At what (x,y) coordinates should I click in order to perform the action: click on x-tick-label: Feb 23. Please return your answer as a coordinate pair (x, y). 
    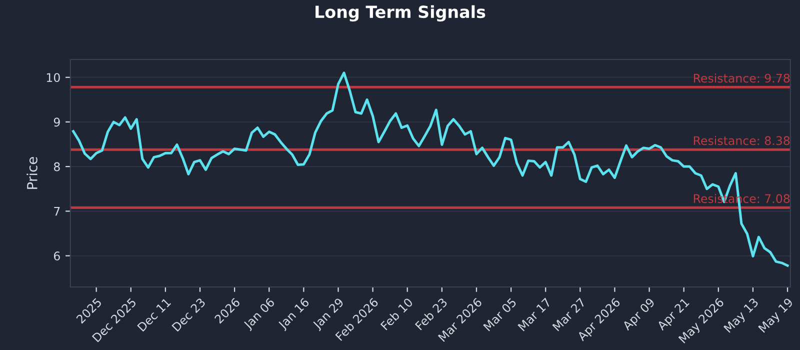
    Looking at the image, I should click on (431, 313).